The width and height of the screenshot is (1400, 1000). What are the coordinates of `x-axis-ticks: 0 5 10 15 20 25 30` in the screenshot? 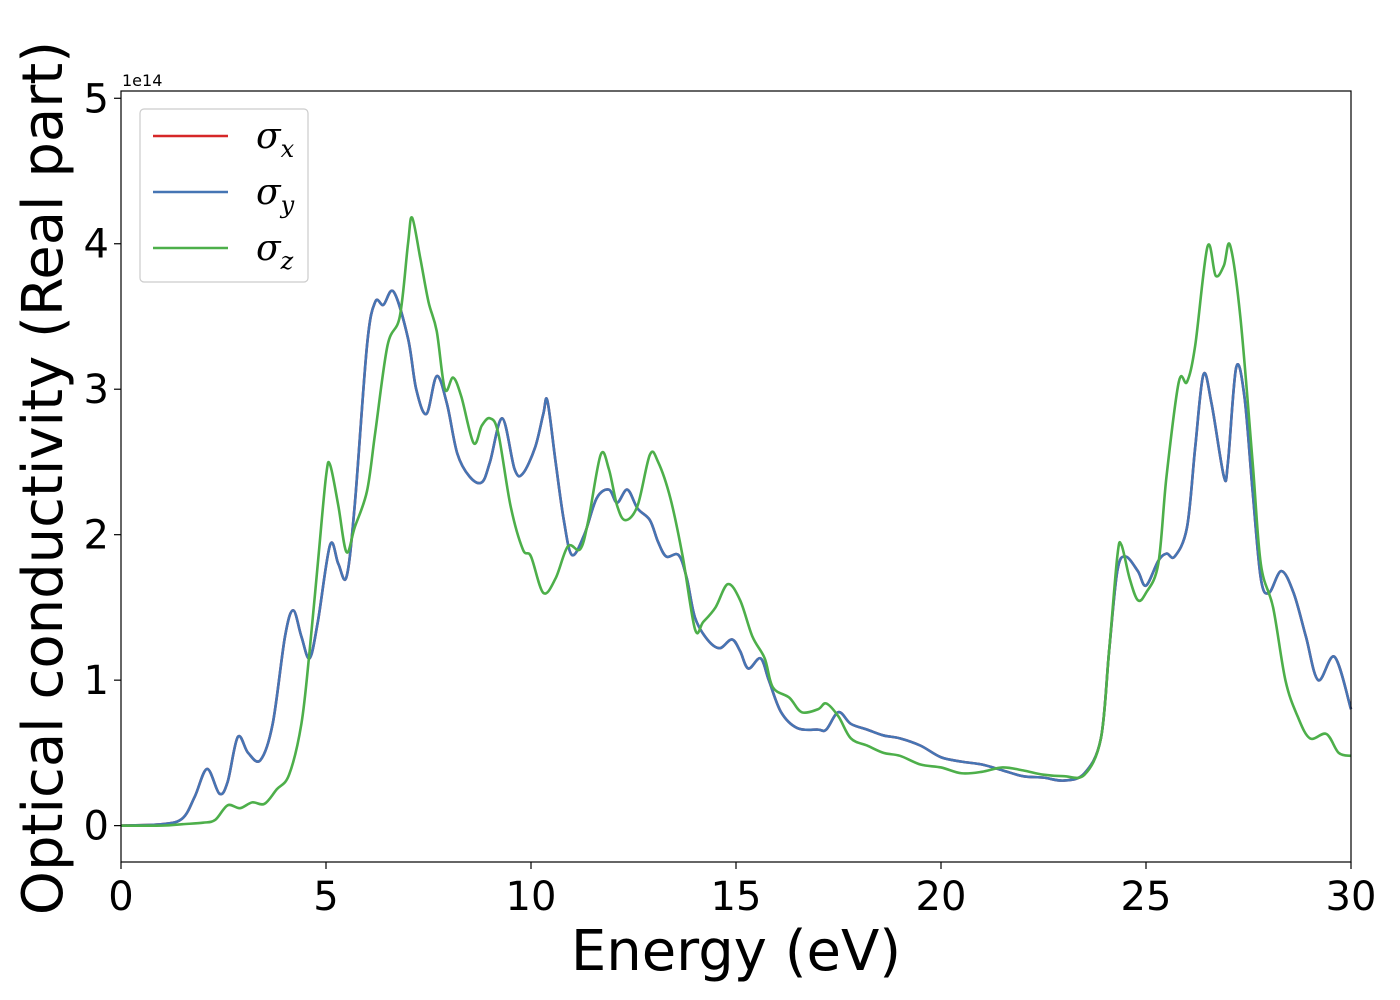 It's located at (742, 891).